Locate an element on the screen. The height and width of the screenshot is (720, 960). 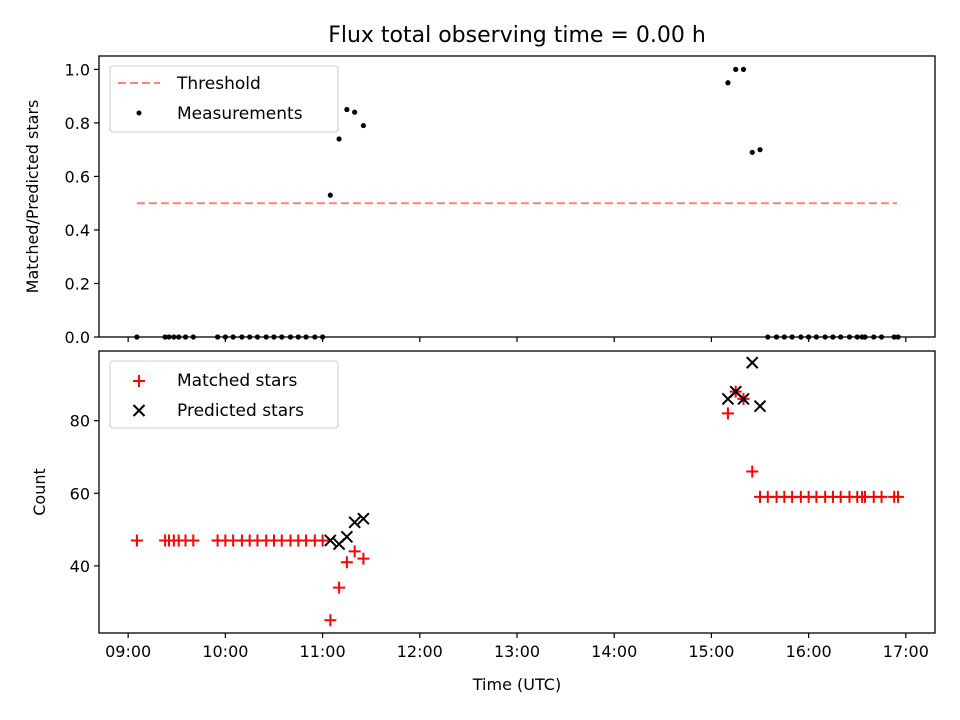
bottom-legend: Matched stars Predicted stars is located at coordinates (224, 394).